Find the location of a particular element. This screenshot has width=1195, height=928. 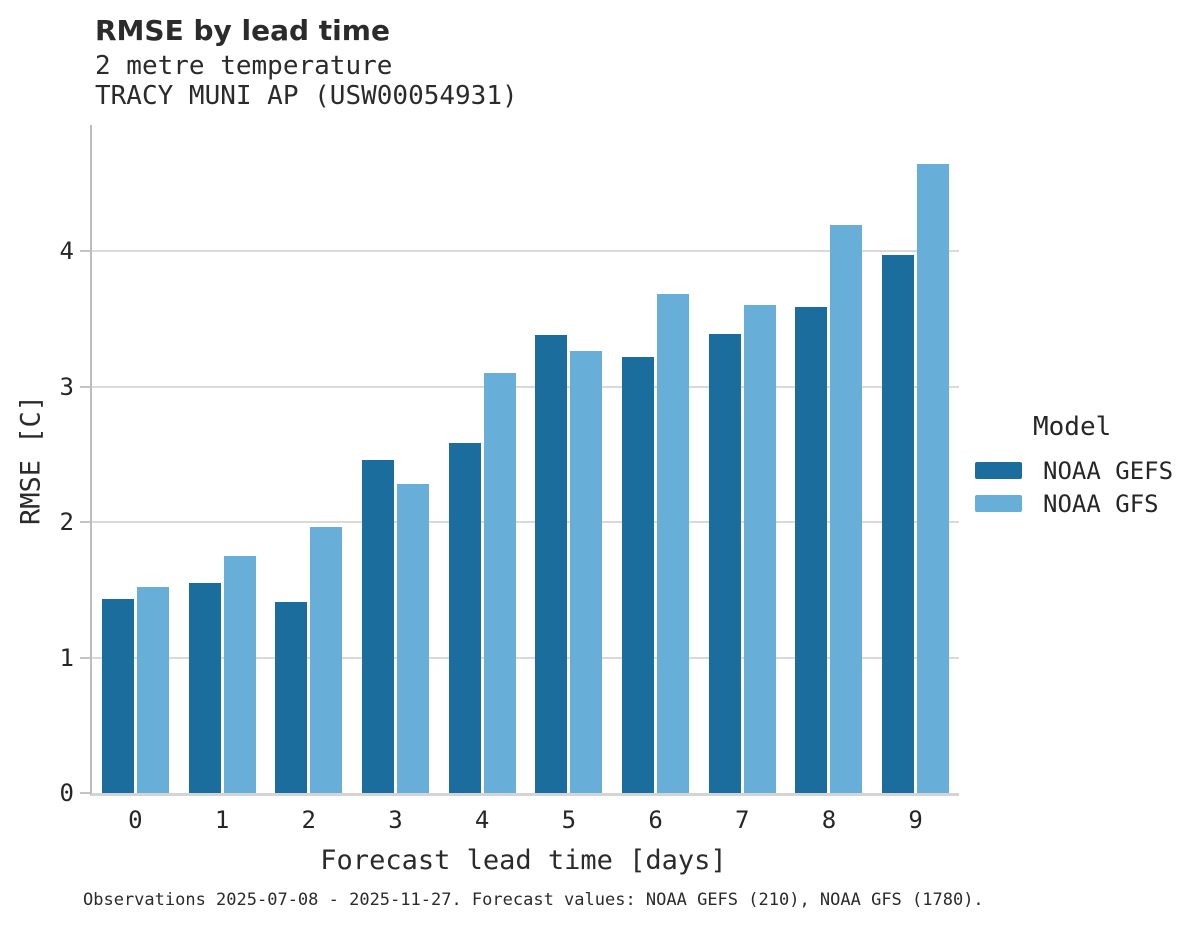

x-tick-label-1: 1 is located at coordinates (222, 820).